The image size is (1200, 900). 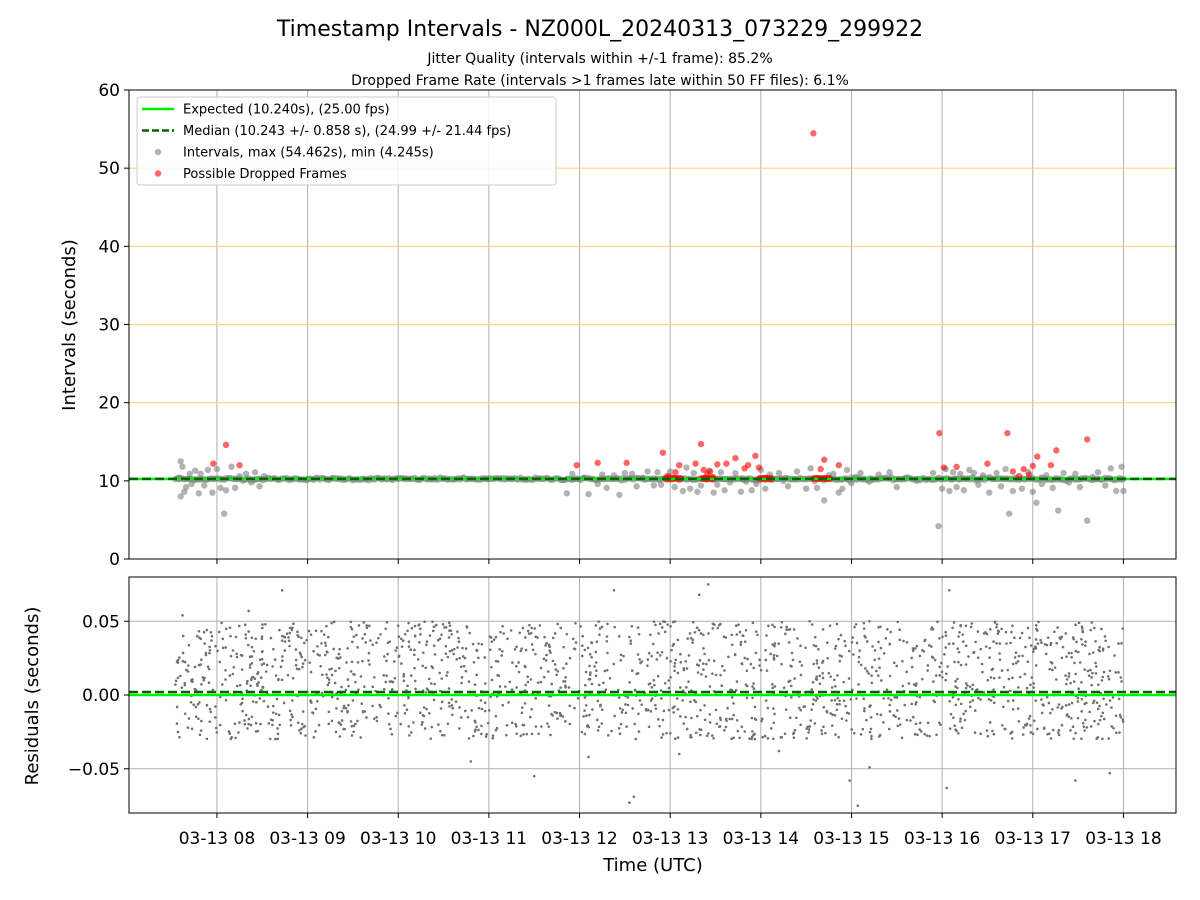 I want to click on x-tick-label: 03-13 14, so click(x=761, y=839).